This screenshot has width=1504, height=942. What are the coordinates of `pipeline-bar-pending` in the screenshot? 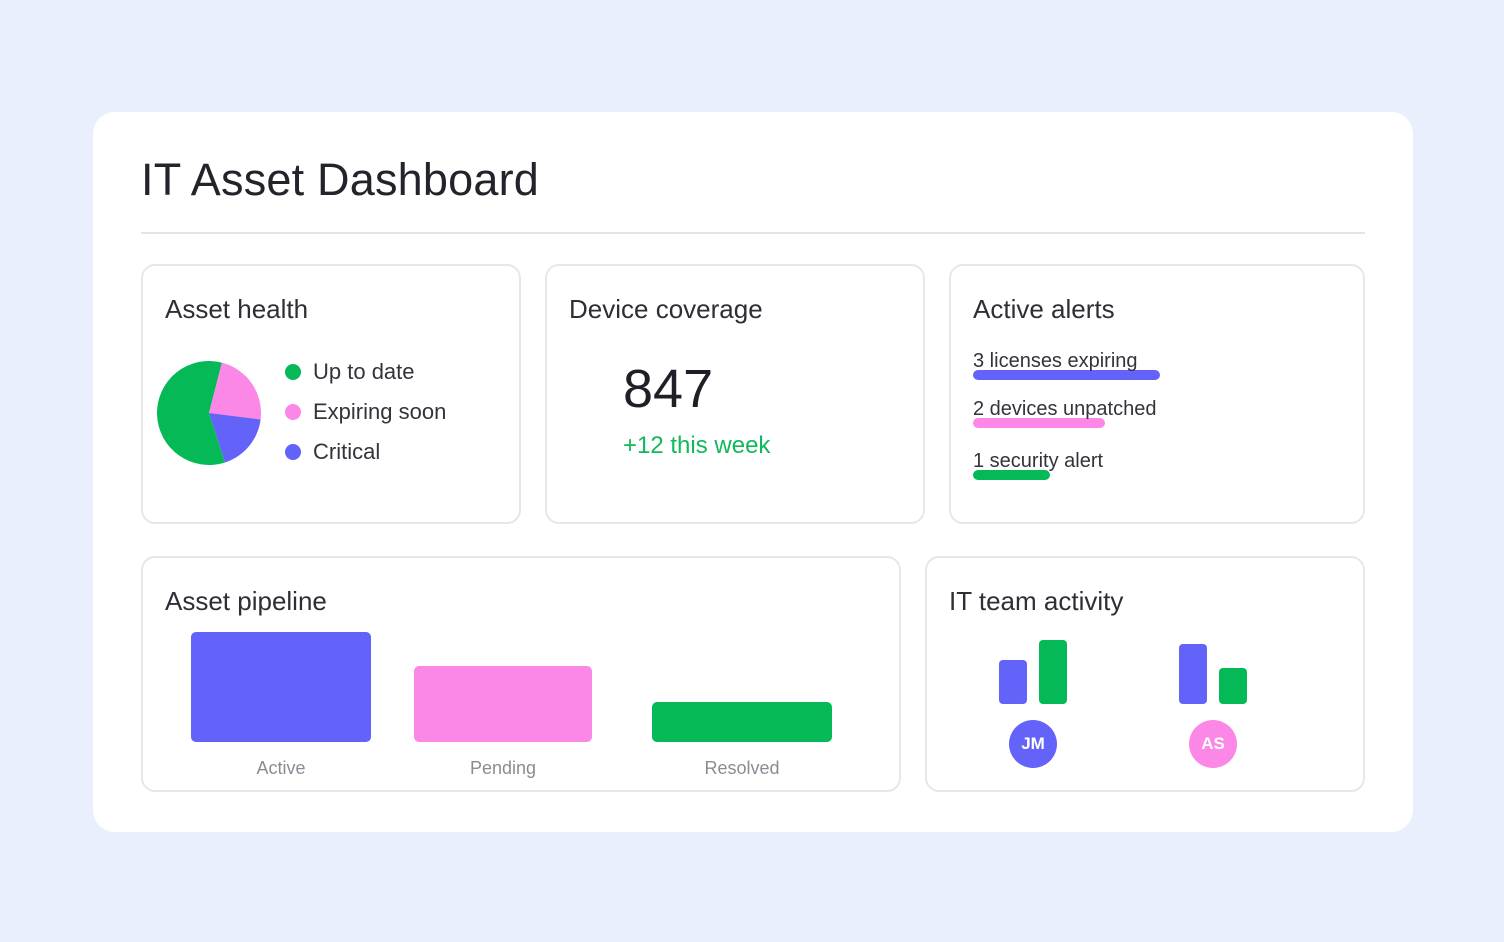 It's located at (503, 704).